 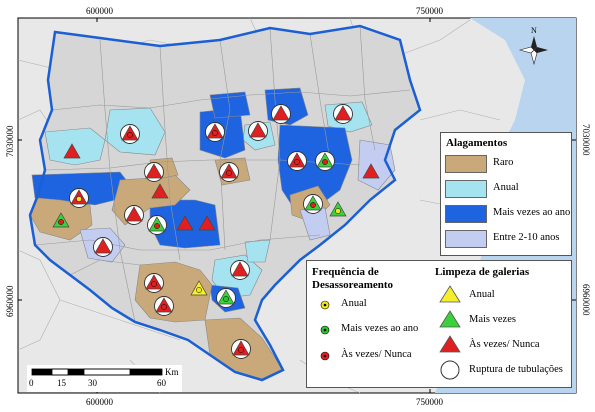 What do you see at coordinates (100, 402) in the screenshot?
I see `tick-bottom-1: 600000` at bounding box center [100, 402].